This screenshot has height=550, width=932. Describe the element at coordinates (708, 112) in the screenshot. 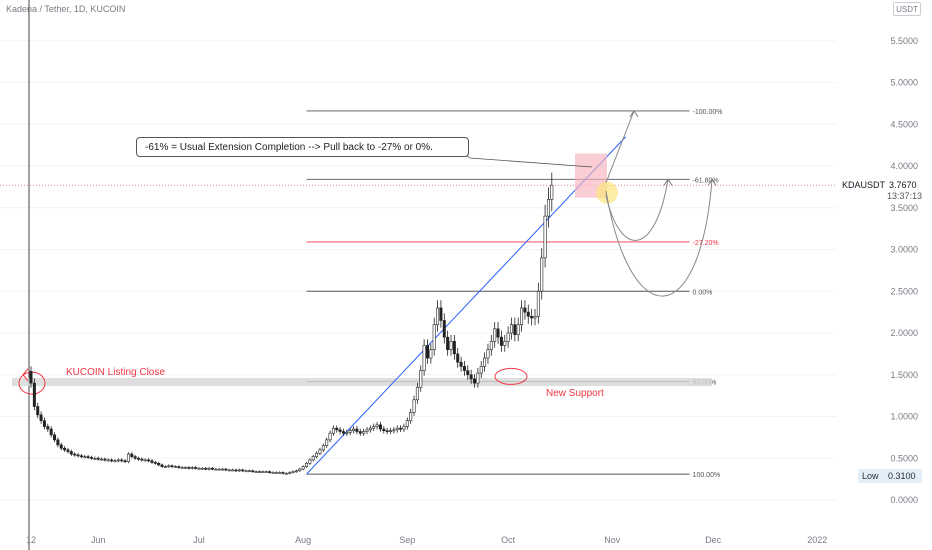

I see `fib-level-label: -100.00%` at that location.